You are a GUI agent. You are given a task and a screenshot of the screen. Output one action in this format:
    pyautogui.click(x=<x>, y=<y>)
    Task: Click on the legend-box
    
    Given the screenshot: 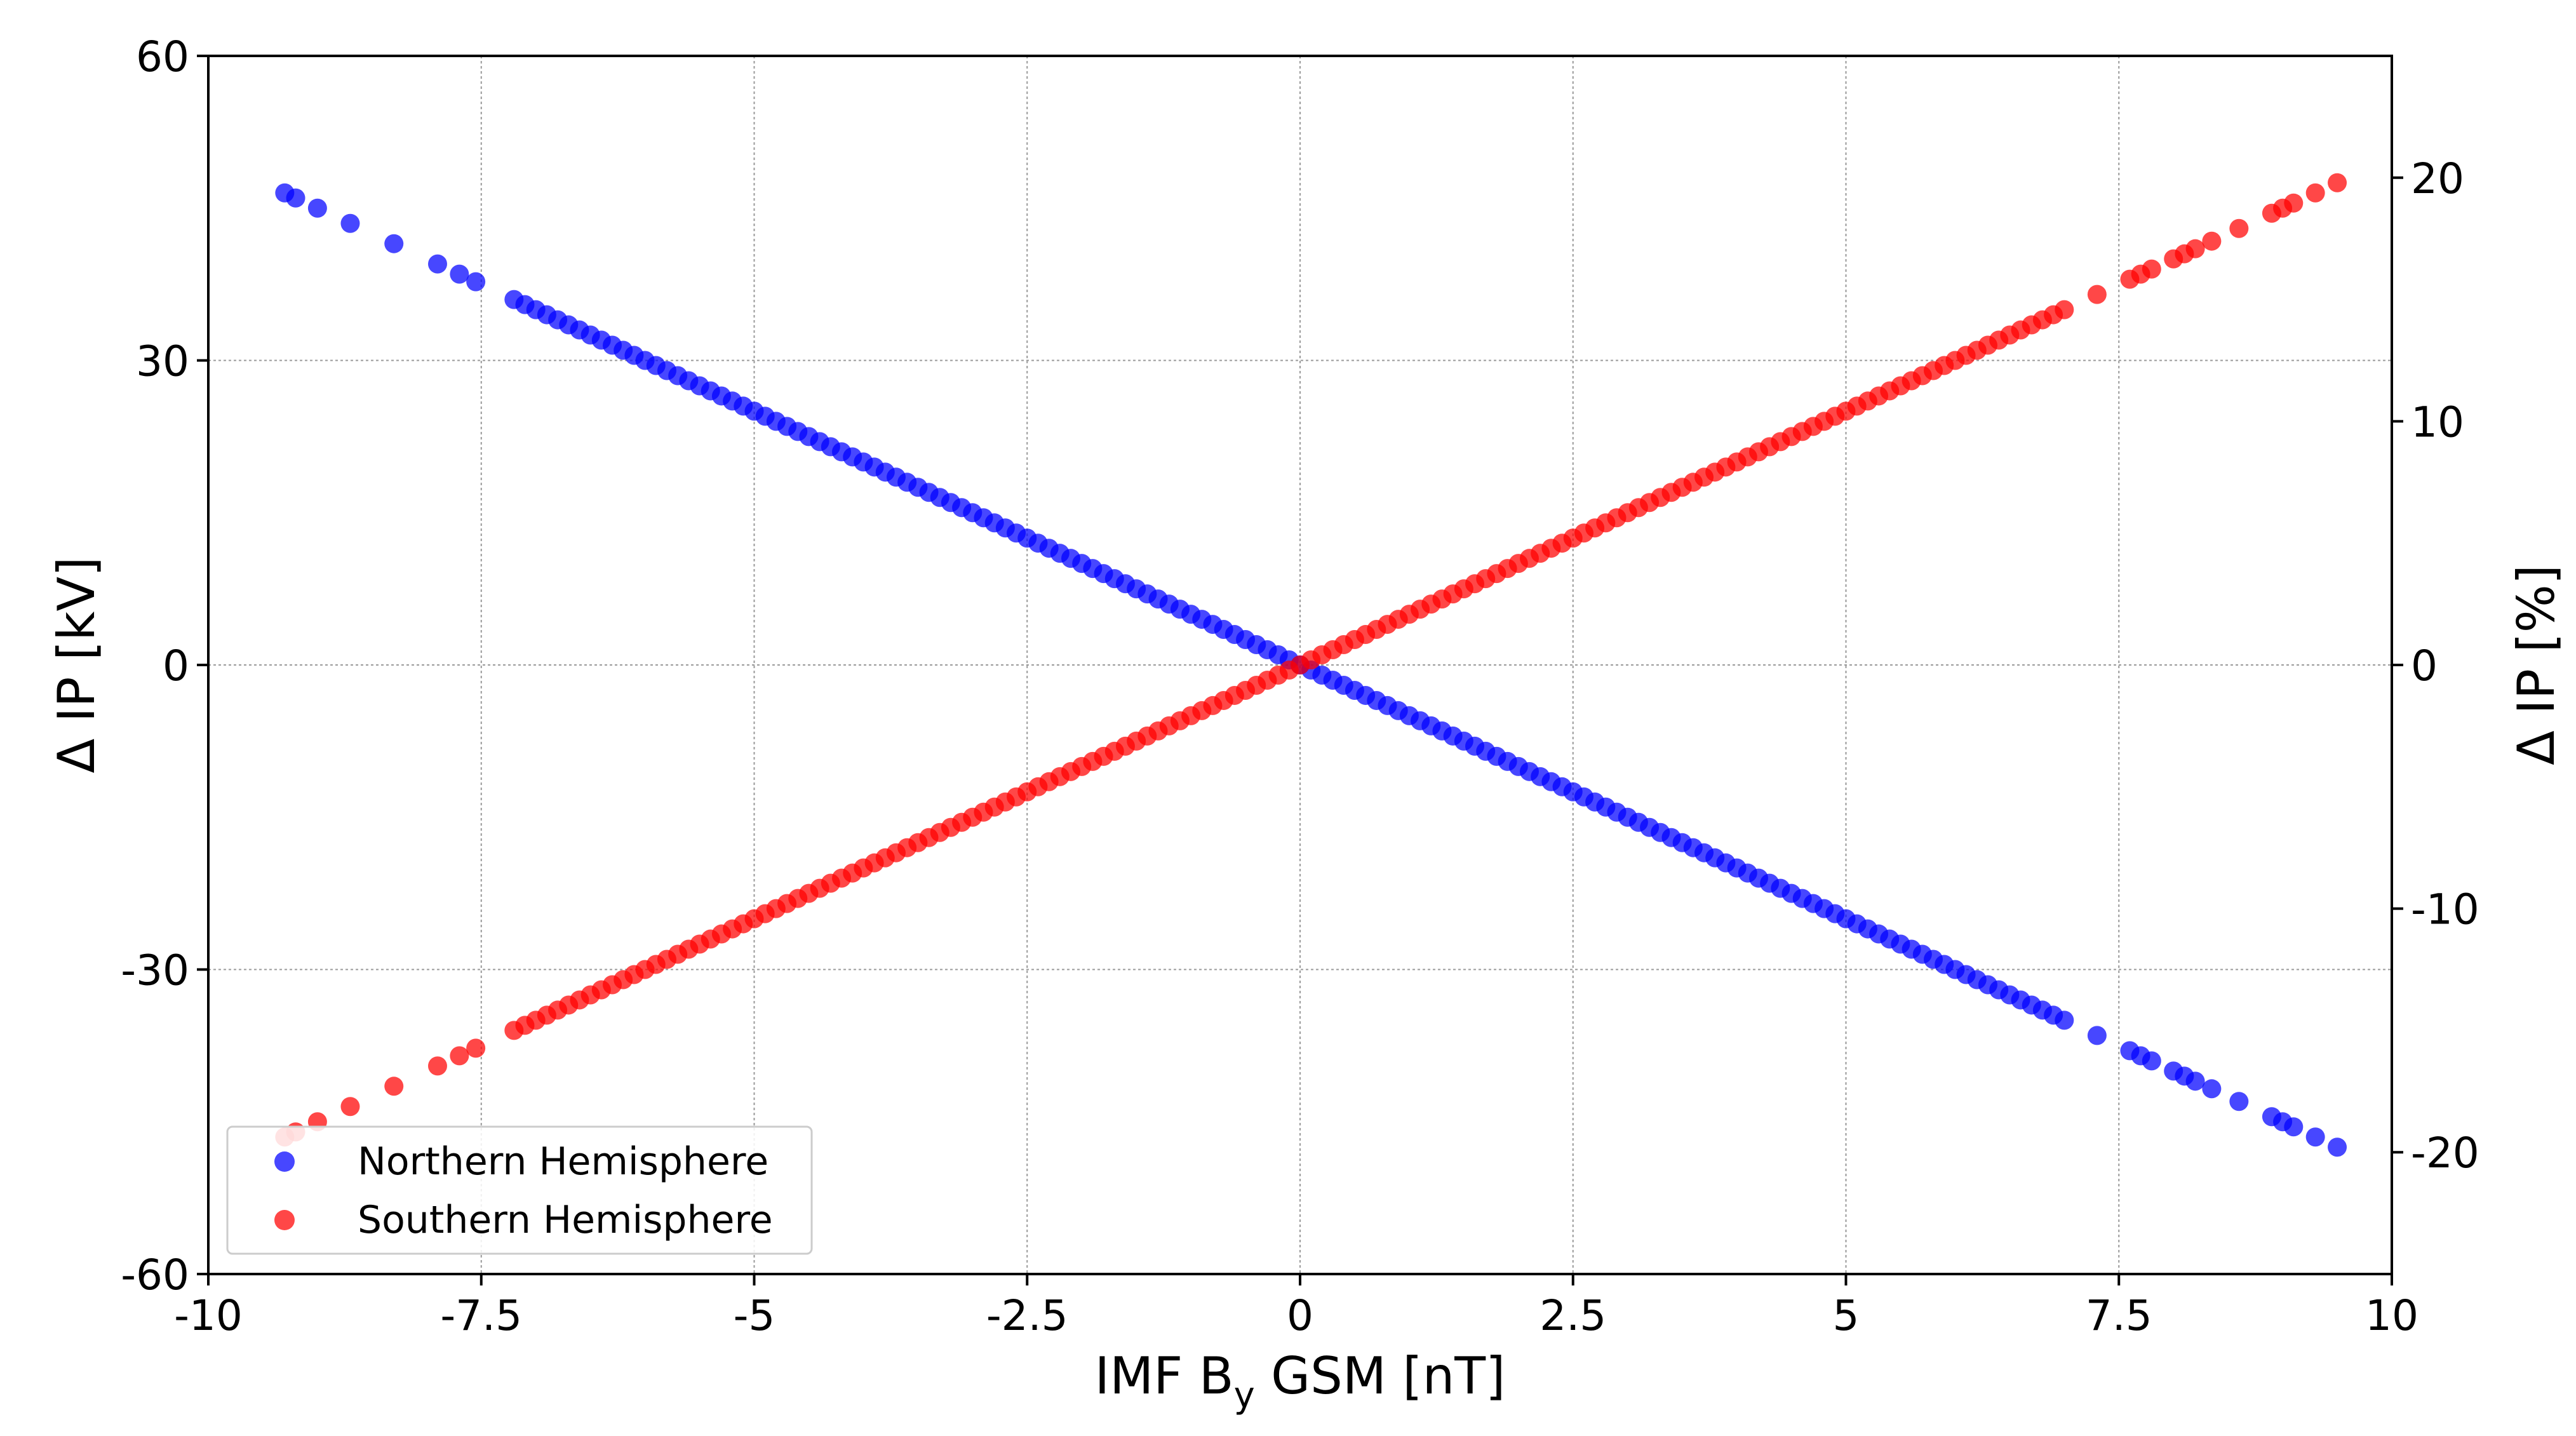 What is the action you would take?
    pyautogui.click(x=519, y=1190)
    